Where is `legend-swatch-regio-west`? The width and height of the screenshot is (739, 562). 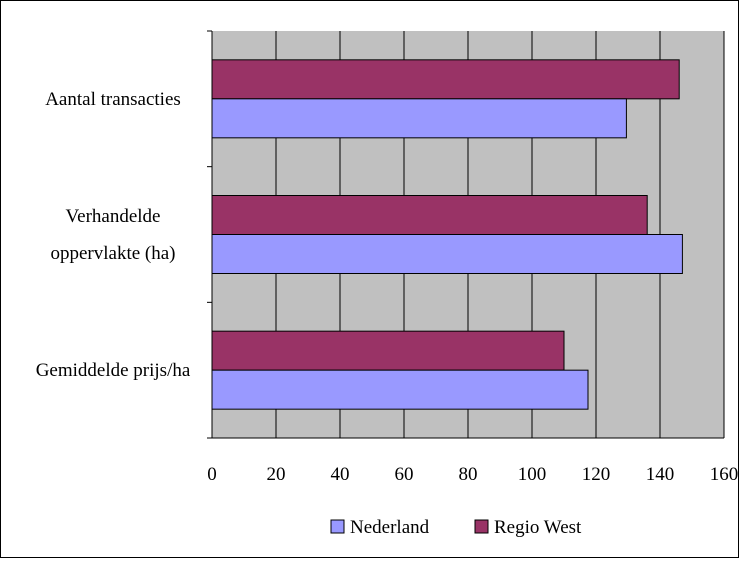
legend-swatch-regio-west is located at coordinates (481, 526).